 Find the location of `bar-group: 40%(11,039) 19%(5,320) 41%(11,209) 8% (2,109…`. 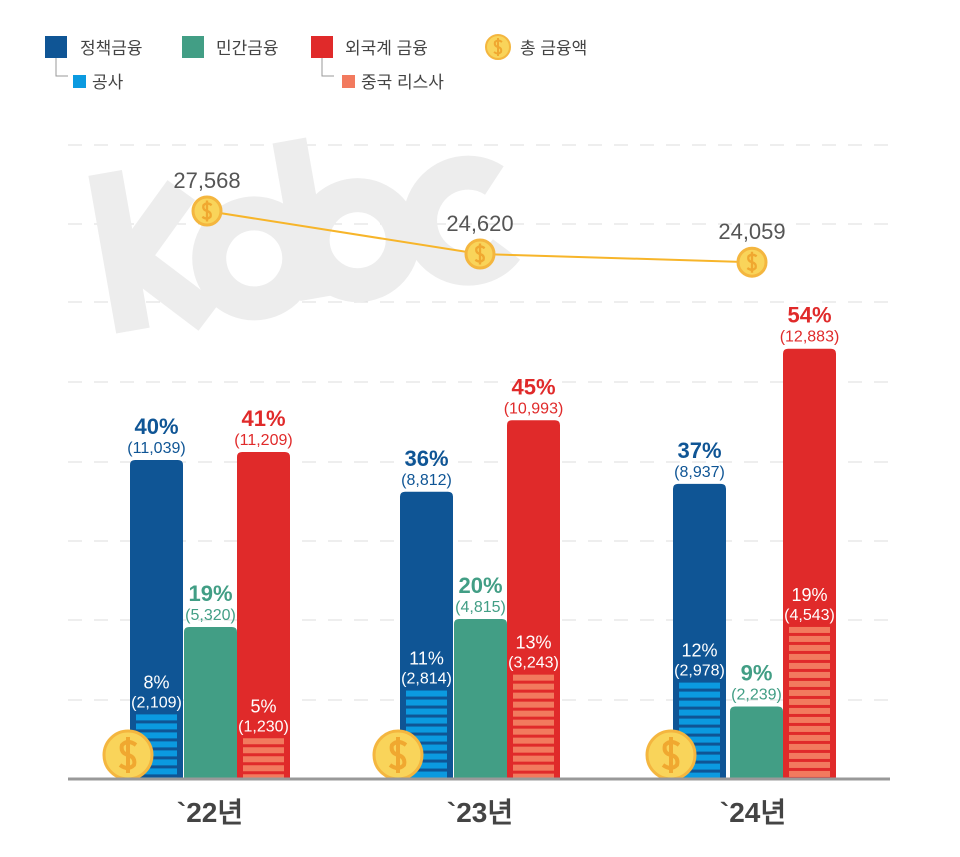

bar-group: 40%(11,039) 19%(5,320) 41%(11,209) 8% (2,109… is located at coordinates (197, 593).